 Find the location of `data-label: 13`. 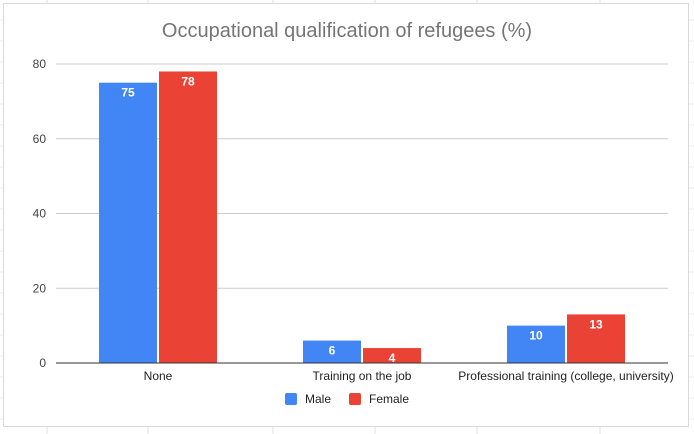

data-label: 13 is located at coordinates (596, 324).